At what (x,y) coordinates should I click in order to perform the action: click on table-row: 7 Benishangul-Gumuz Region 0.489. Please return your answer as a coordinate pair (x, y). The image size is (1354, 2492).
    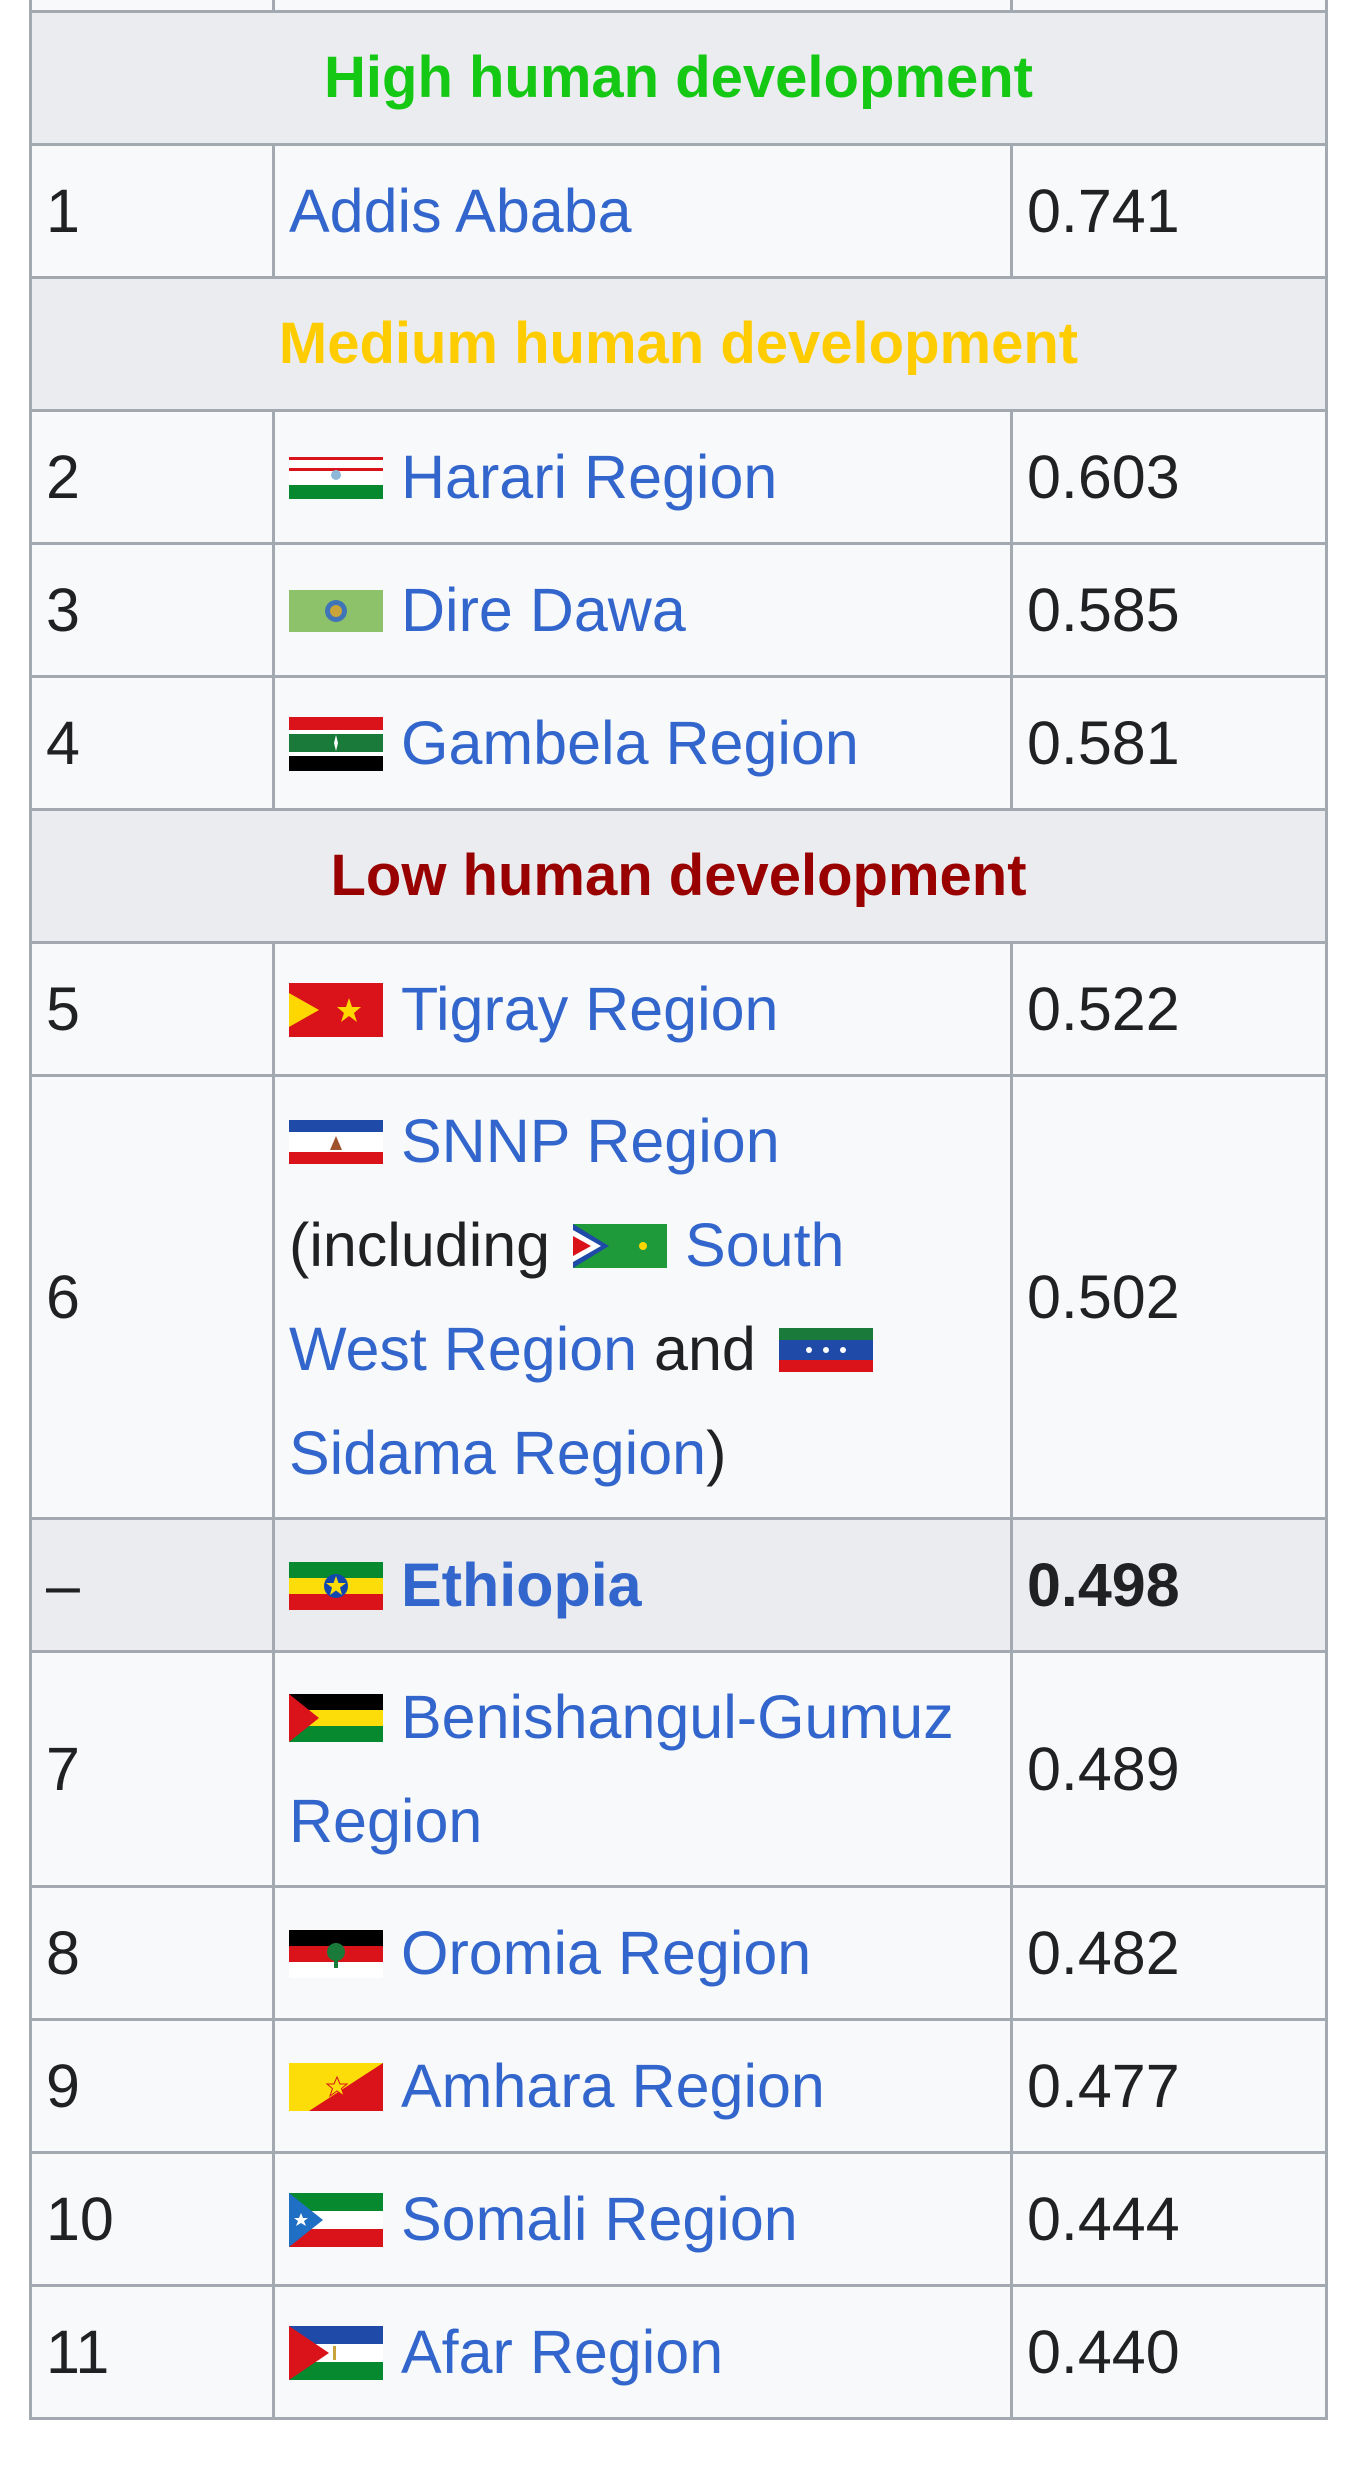
    Looking at the image, I should click on (678, 1769).